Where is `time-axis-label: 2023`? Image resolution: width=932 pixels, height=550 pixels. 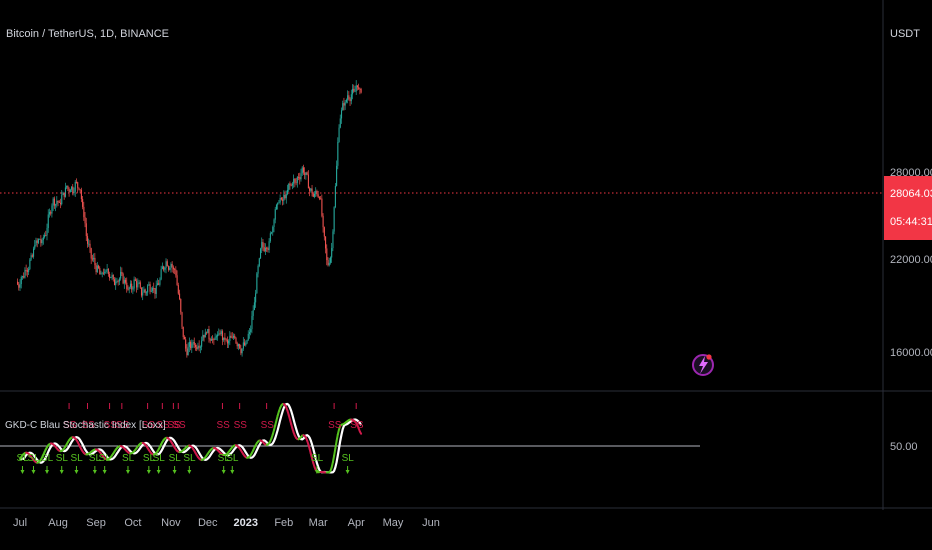 time-axis-label: 2023 is located at coordinates (246, 523).